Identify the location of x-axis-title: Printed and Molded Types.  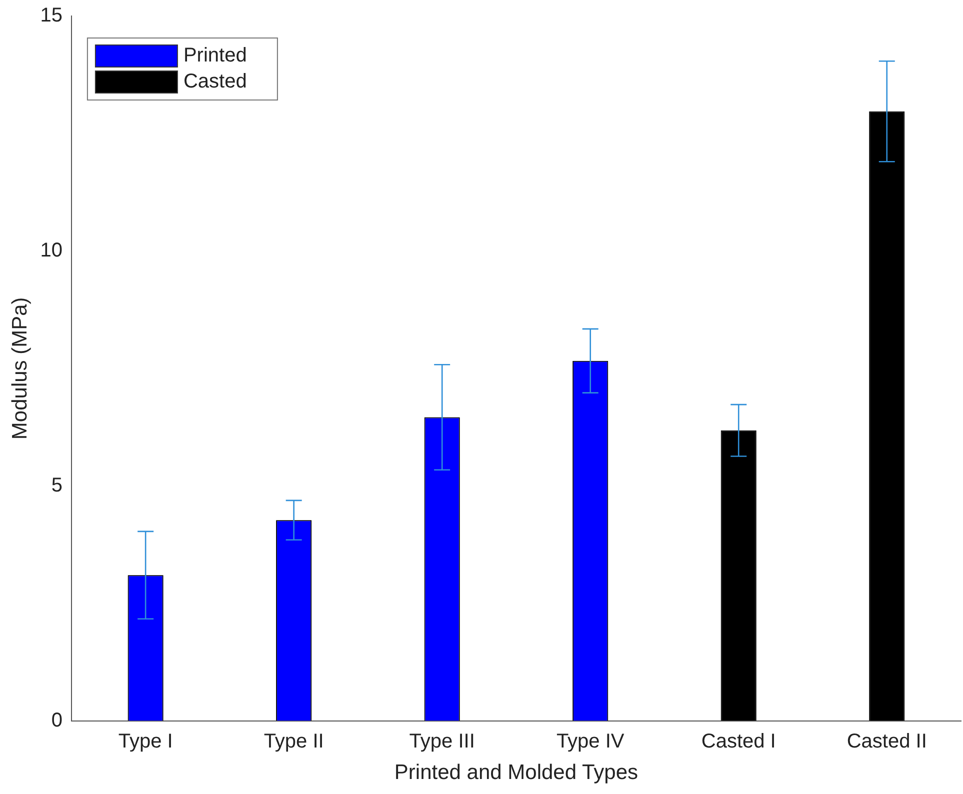
(516, 772).